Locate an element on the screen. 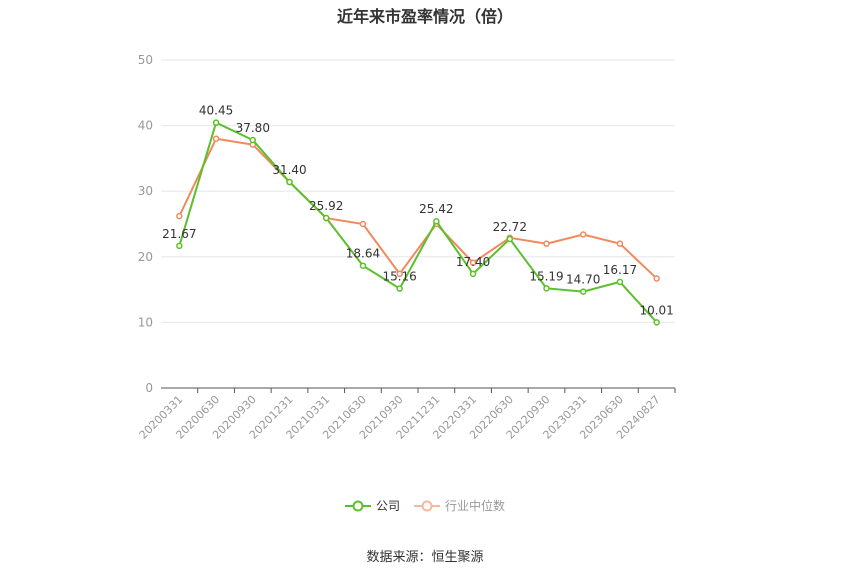 Image resolution: width=850 pixels, height=575 pixels. data-label: 37.80 is located at coordinates (253, 128).